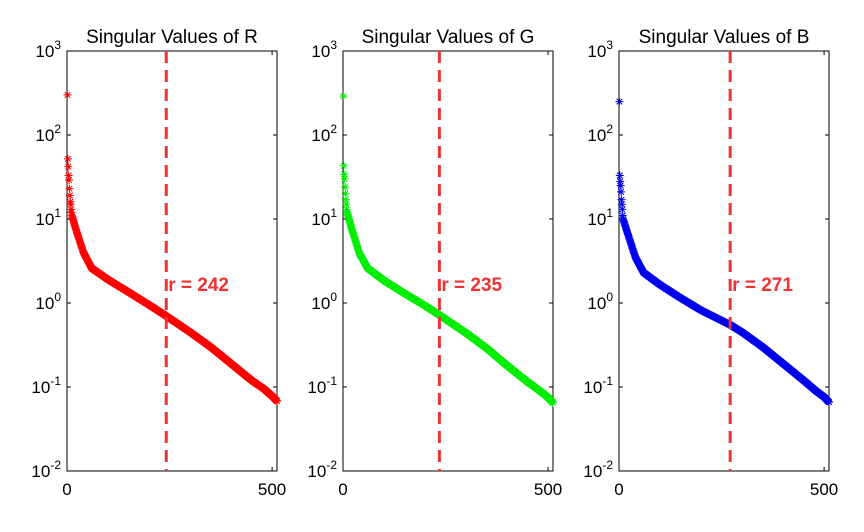  What do you see at coordinates (172, 37) in the screenshot?
I see `chart-title: Singular Values of R` at bounding box center [172, 37].